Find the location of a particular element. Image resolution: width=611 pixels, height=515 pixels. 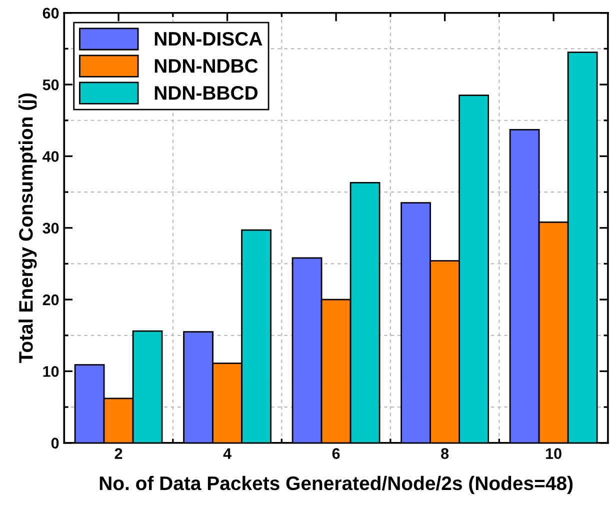

legend-label: NDN-DISCA is located at coordinates (208, 39).